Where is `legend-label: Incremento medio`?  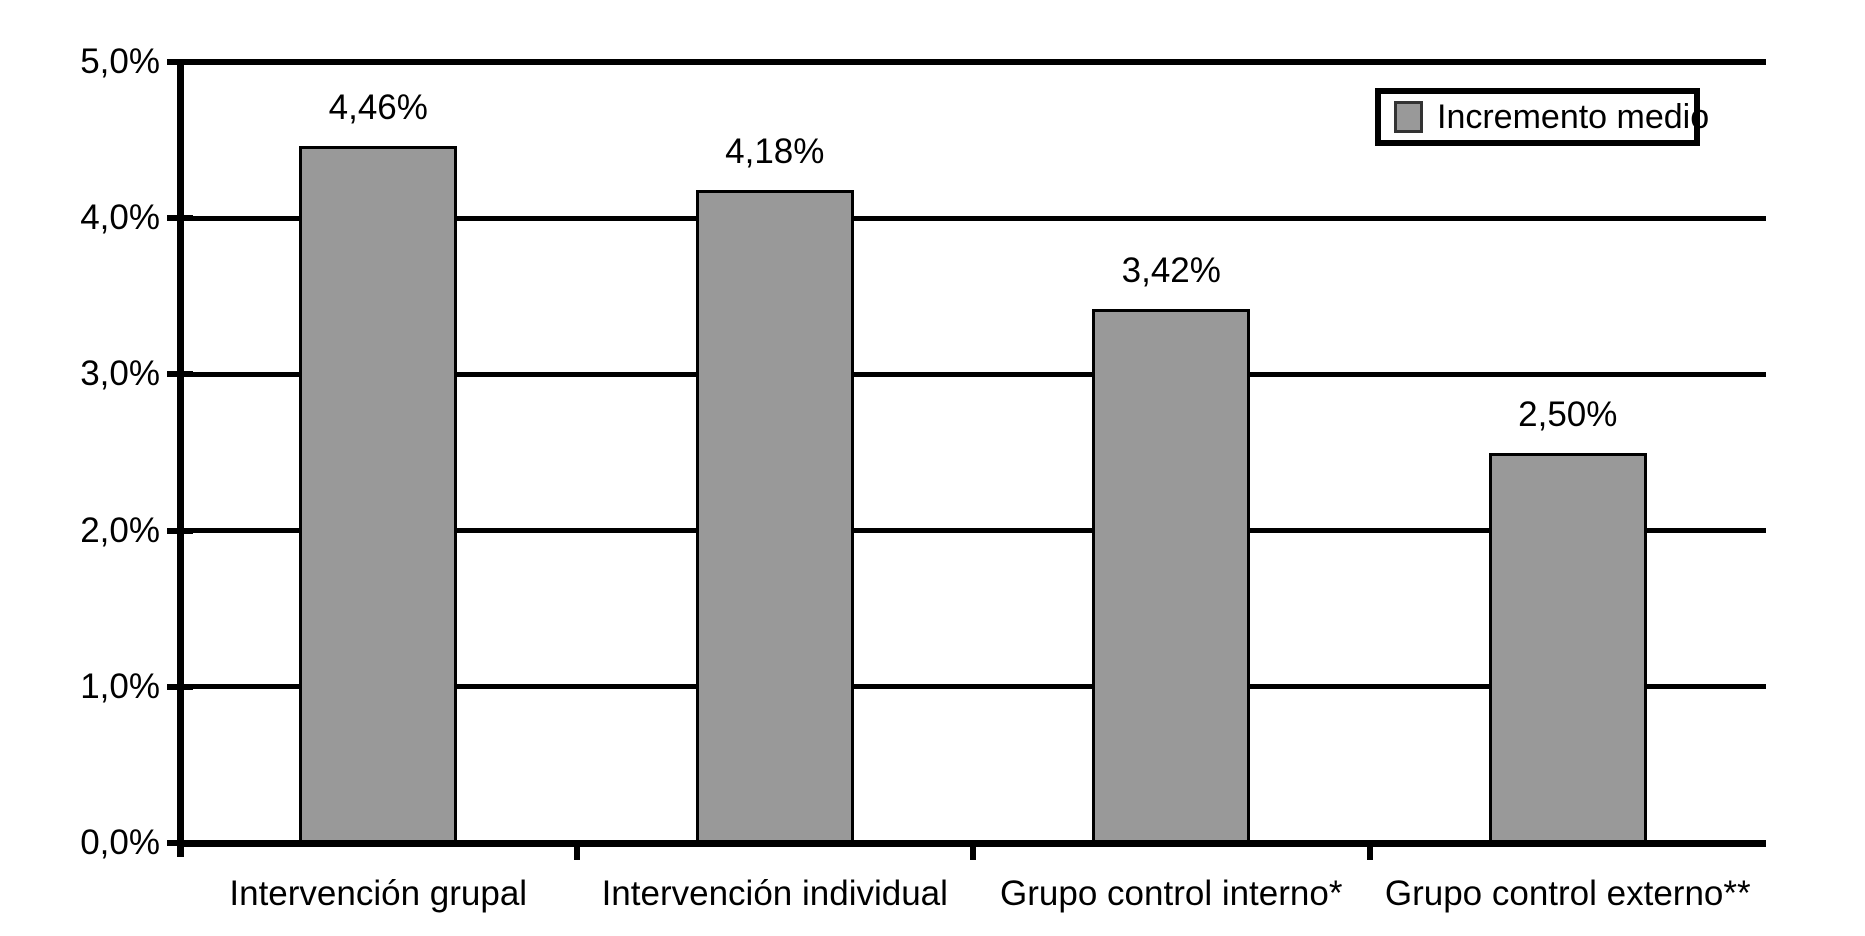
legend-label: Incremento medio is located at coordinates (1573, 117).